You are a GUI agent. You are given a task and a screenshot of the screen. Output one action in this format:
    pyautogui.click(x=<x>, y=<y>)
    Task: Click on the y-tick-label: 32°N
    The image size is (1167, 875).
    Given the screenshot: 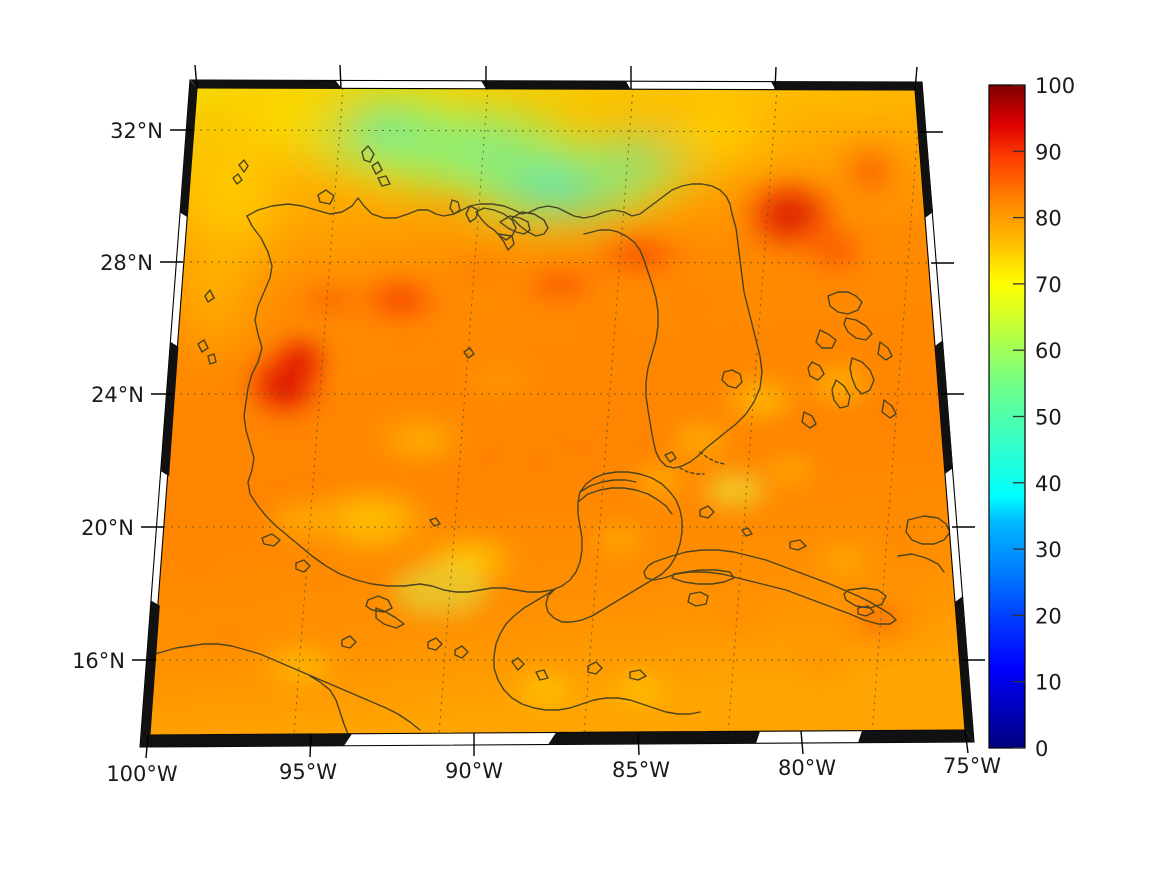 What is the action you would take?
    pyautogui.click(x=136, y=131)
    